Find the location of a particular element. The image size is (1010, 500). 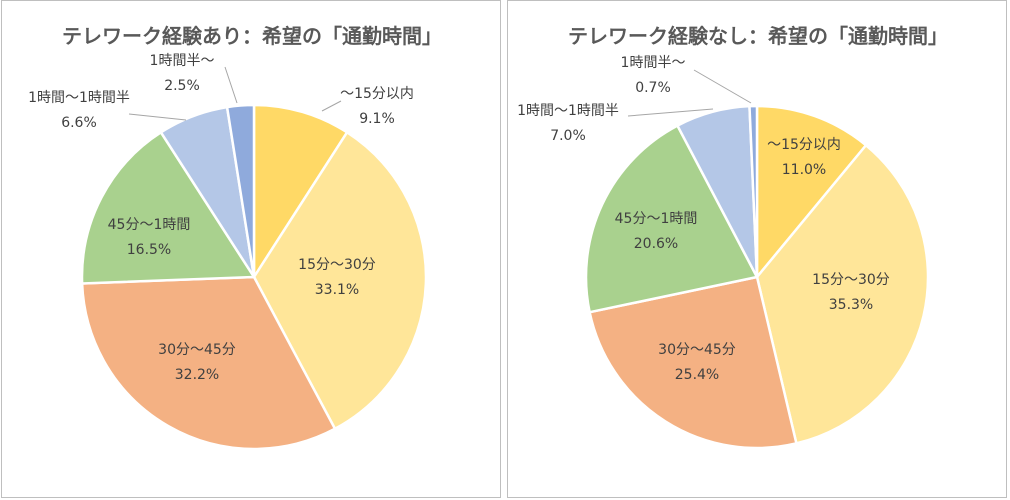

slice-value-label: 9.1% is located at coordinates (377, 119).